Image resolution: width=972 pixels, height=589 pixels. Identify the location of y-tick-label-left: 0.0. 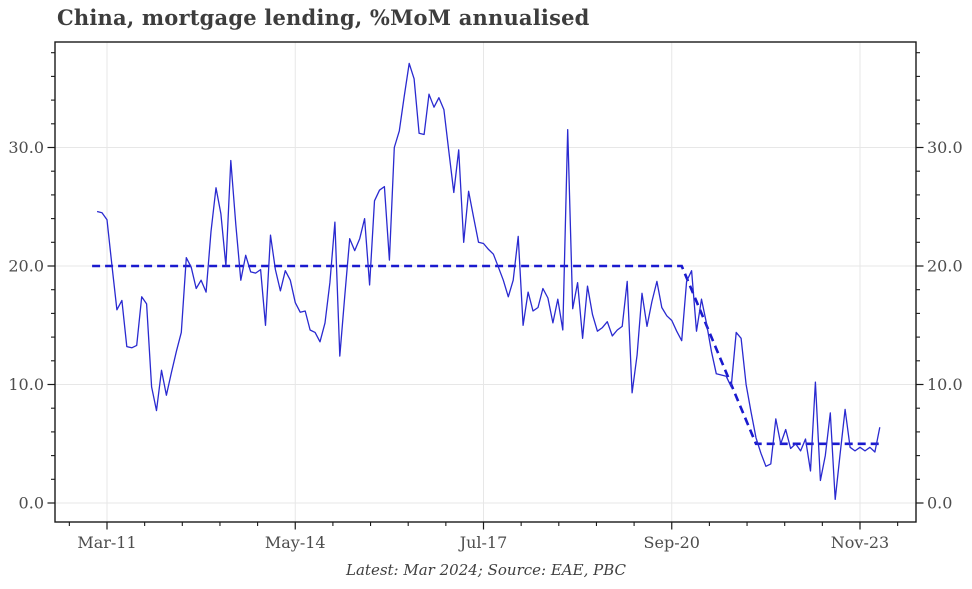
(31, 503).